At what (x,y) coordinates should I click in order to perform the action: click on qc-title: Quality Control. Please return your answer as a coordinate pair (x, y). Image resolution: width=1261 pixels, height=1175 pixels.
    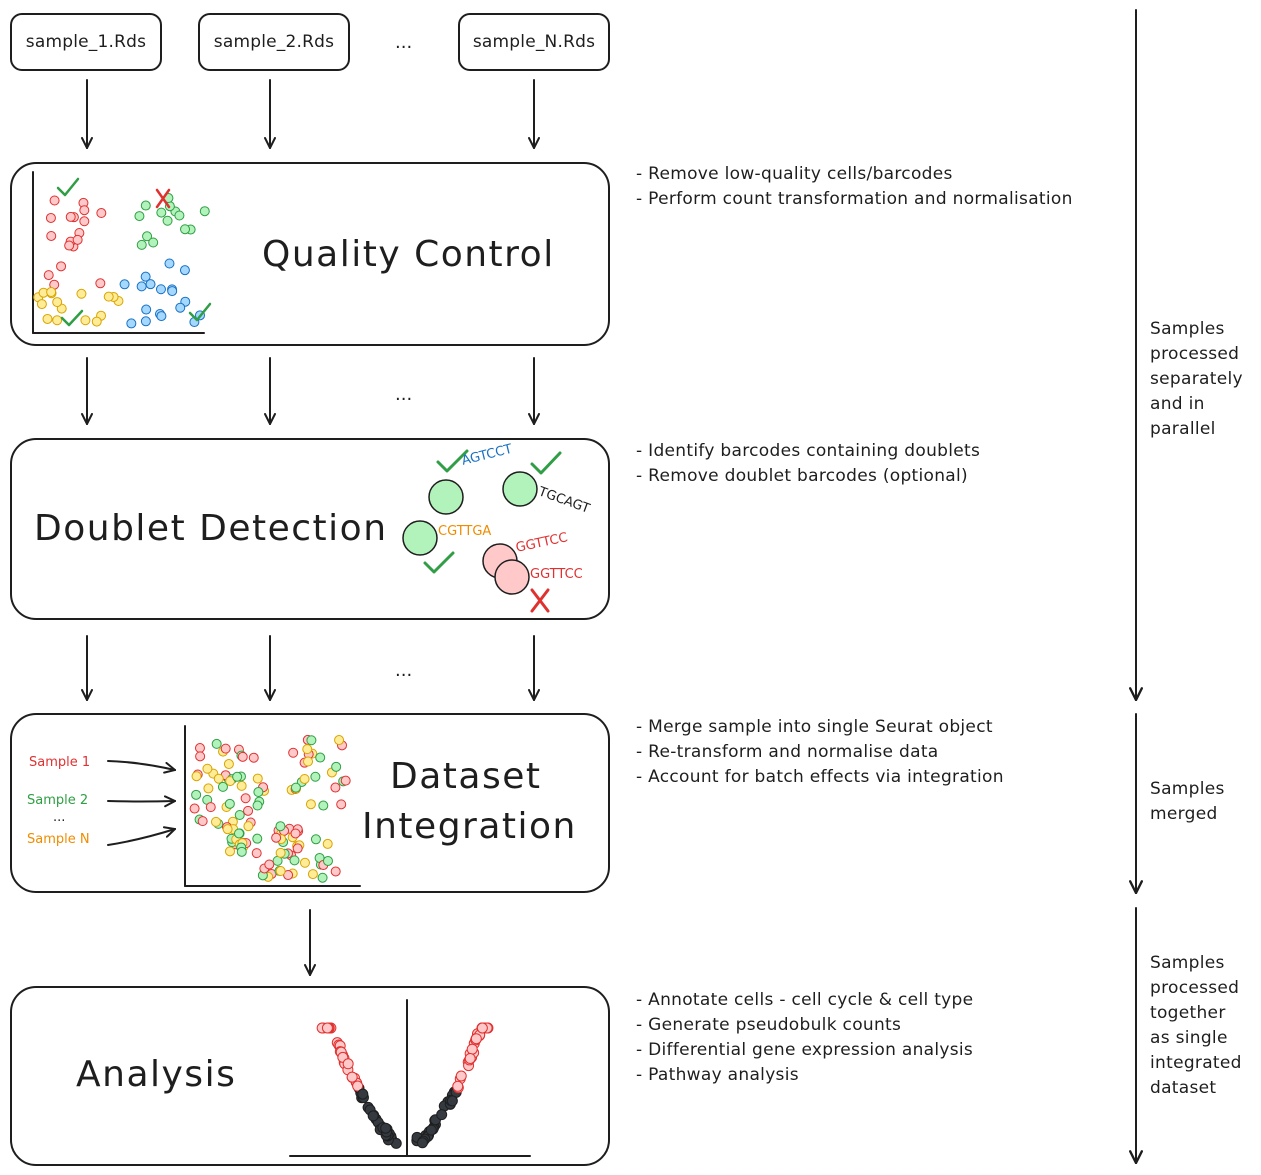
    Looking at the image, I should click on (408, 254).